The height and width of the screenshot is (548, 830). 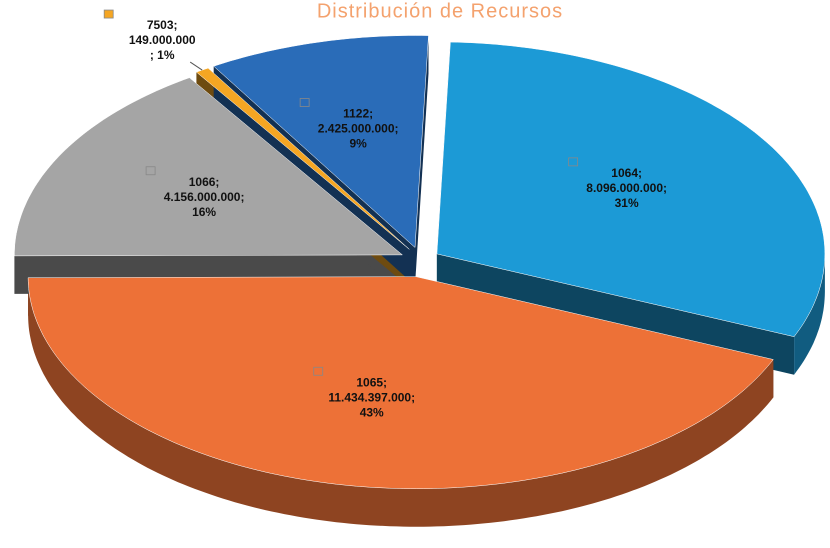 What do you see at coordinates (627, 203) in the screenshot?
I see `data-label: 31%` at bounding box center [627, 203].